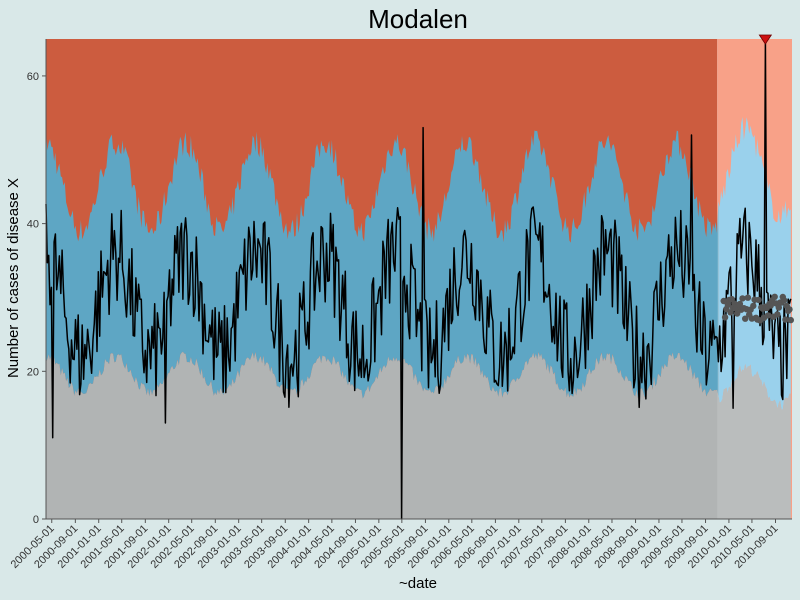 The image size is (800, 600). Describe the element at coordinates (418, 19) in the screenshot. I see `chart-title: Modalen` at that location.